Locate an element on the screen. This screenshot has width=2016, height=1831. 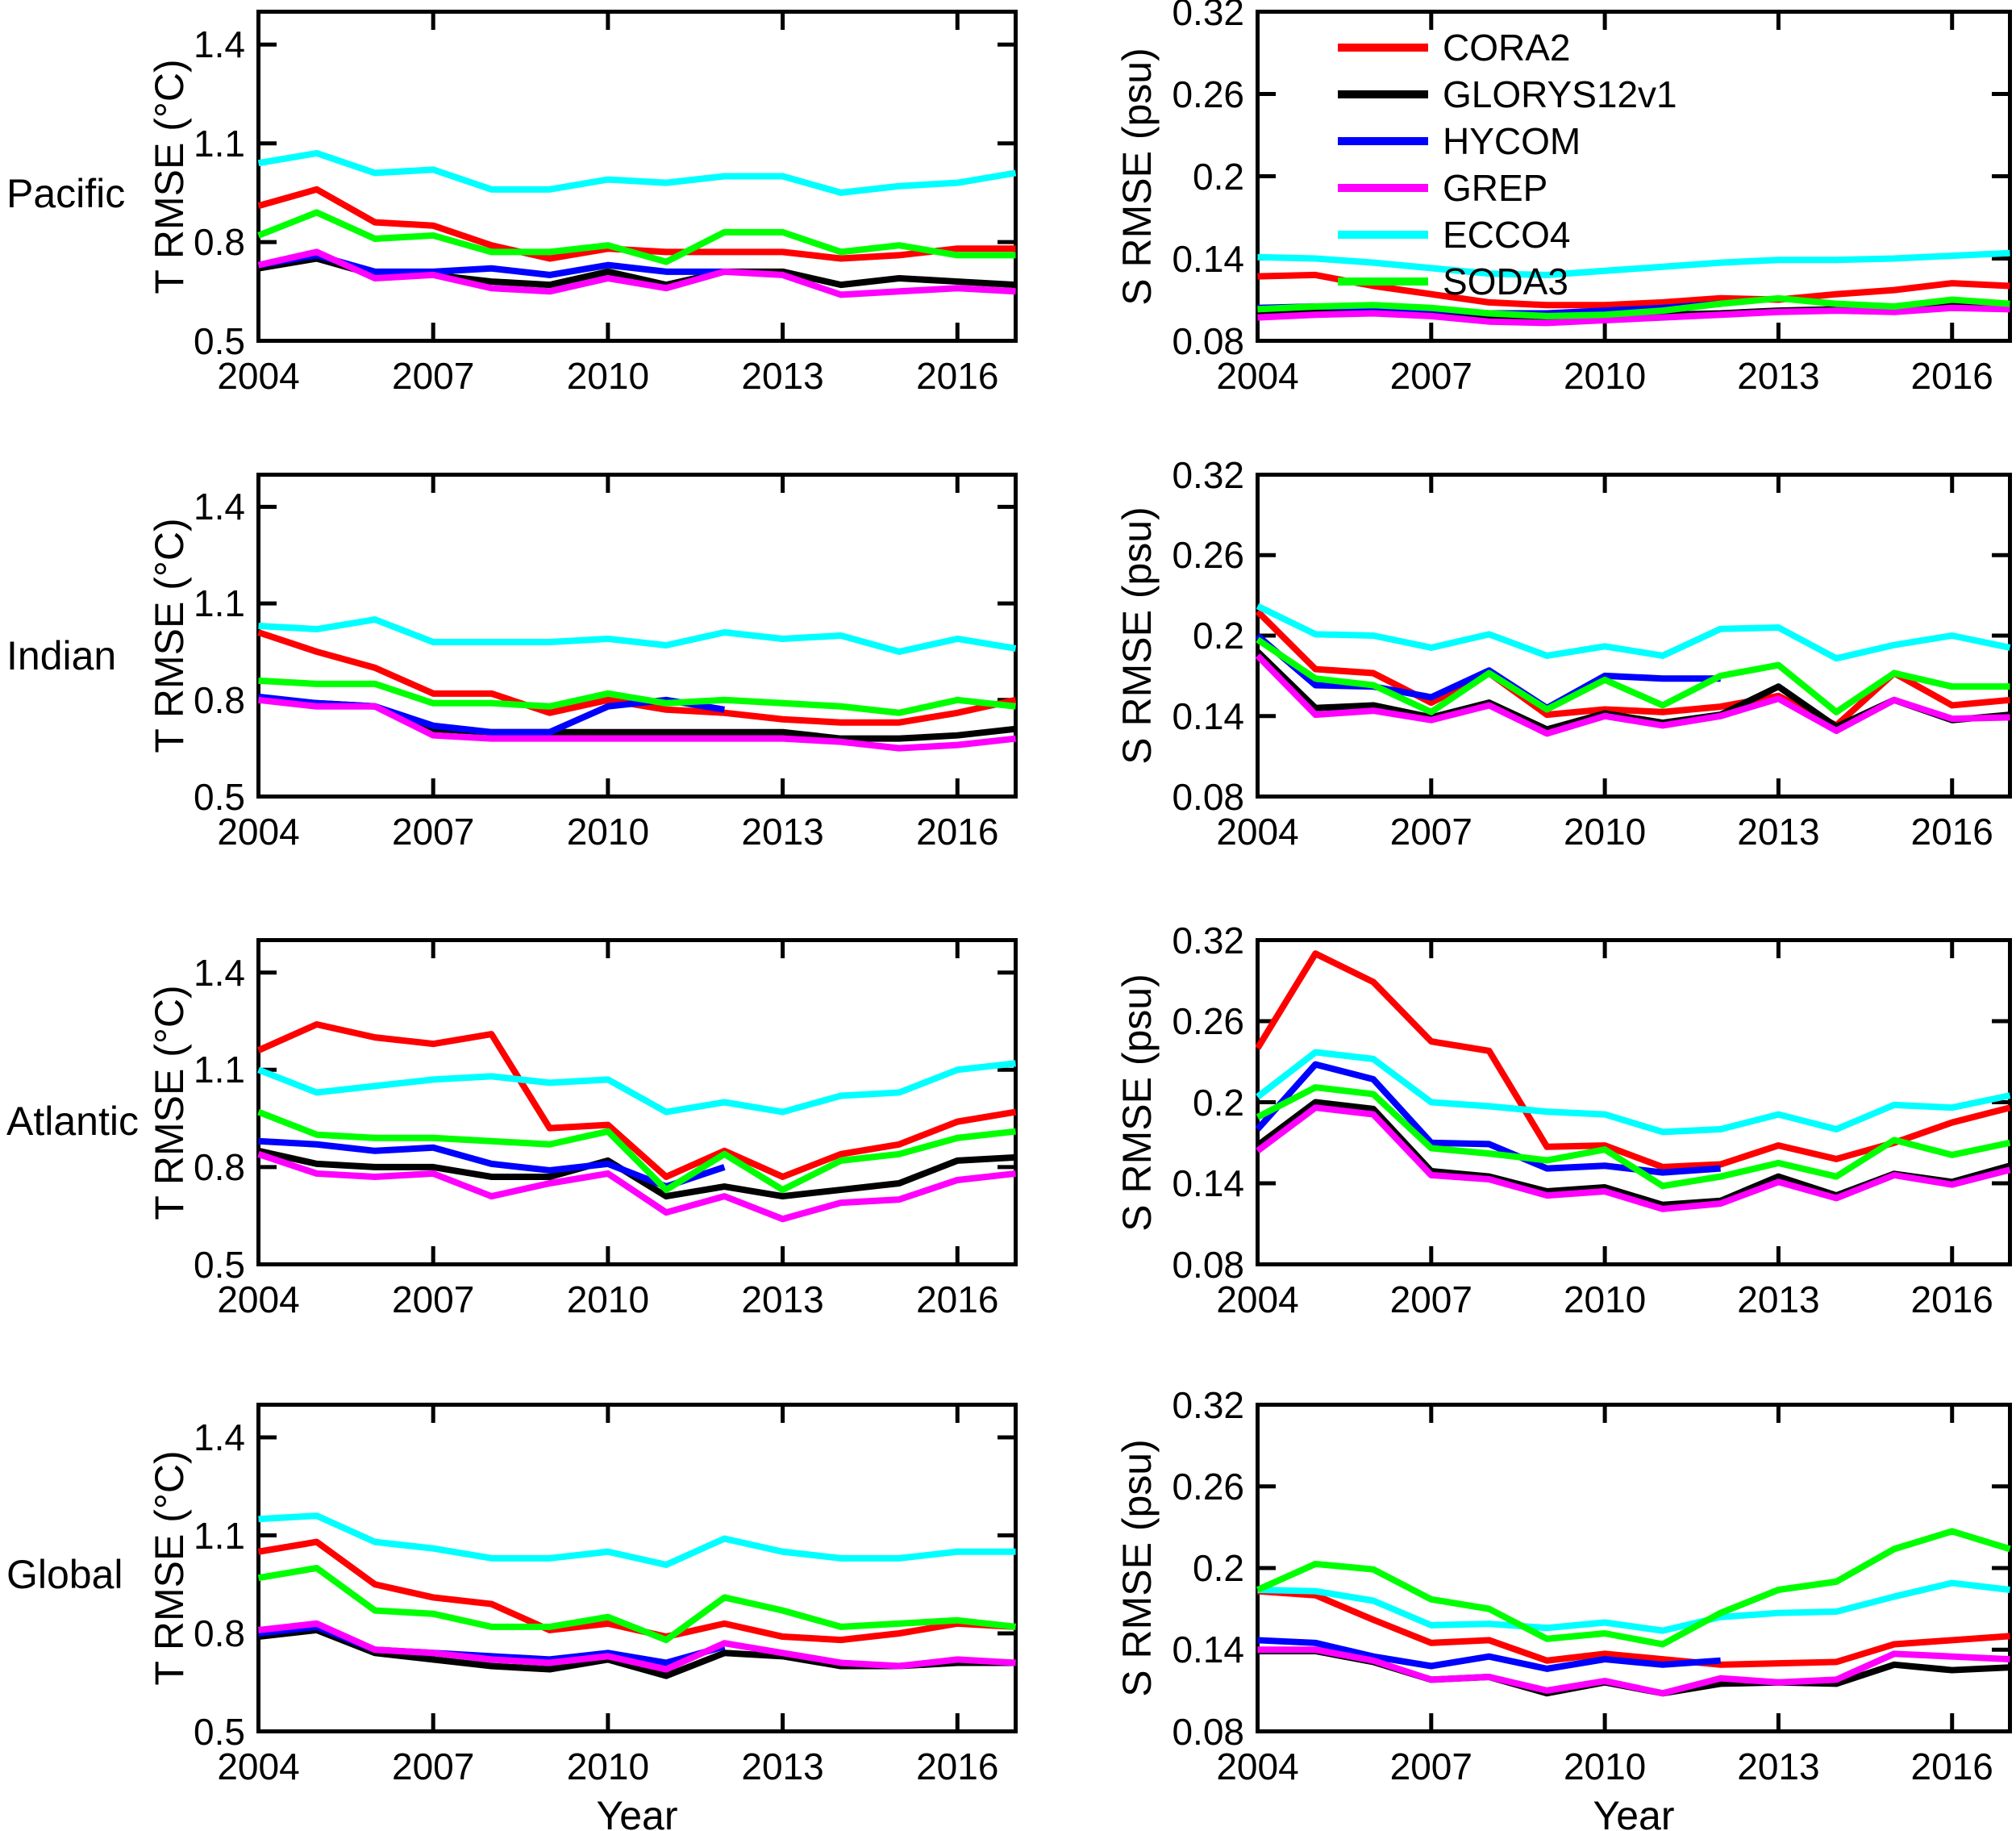
row-label-atlantic: Atlantic is located at coordinates (72, 1121).